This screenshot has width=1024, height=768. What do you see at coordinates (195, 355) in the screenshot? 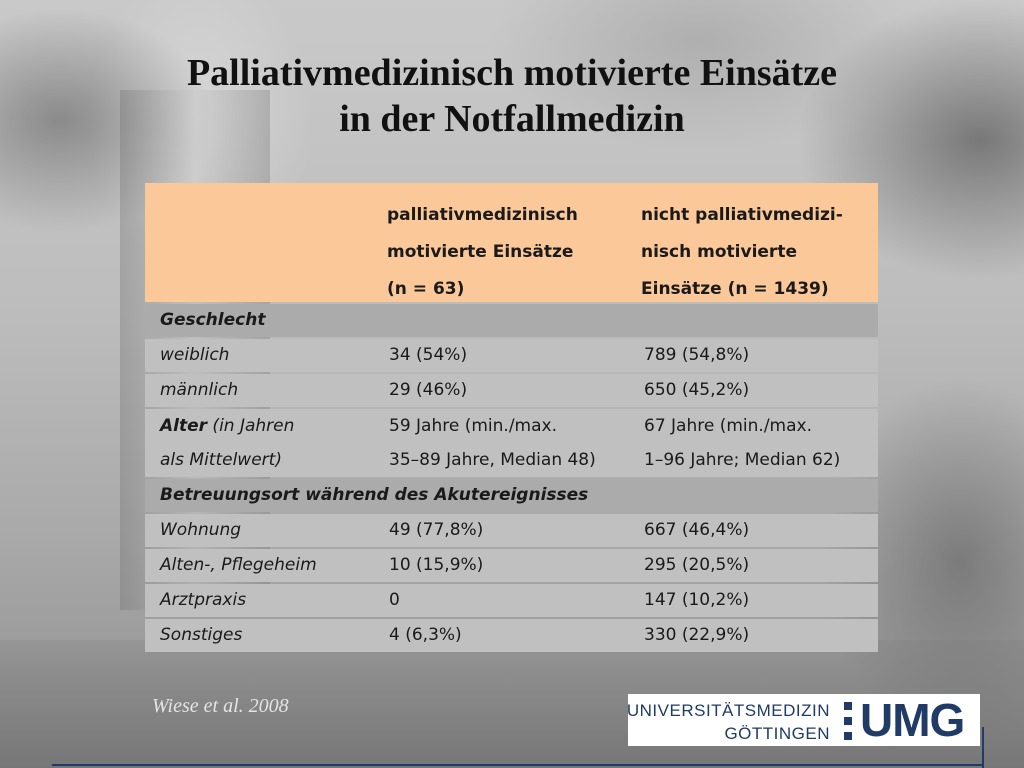
I see `row-label: weiblich` at bounding box center [195, 355].